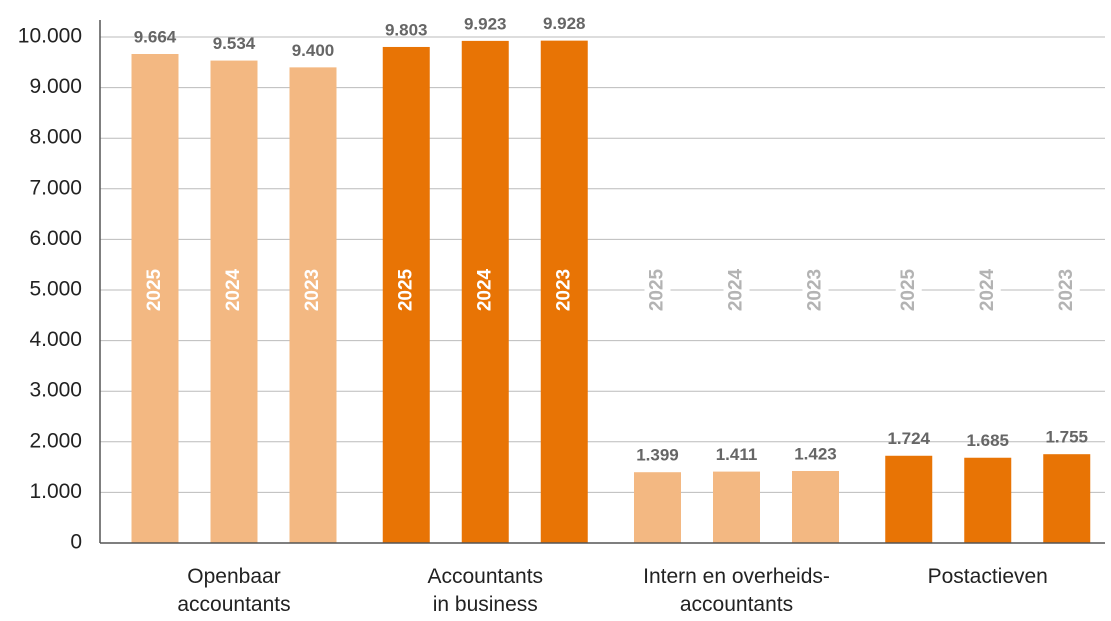 Image resolution: width=1111 pixels, height=621 pixels. I want to click on value-label: 1.685, so click(987, 440).